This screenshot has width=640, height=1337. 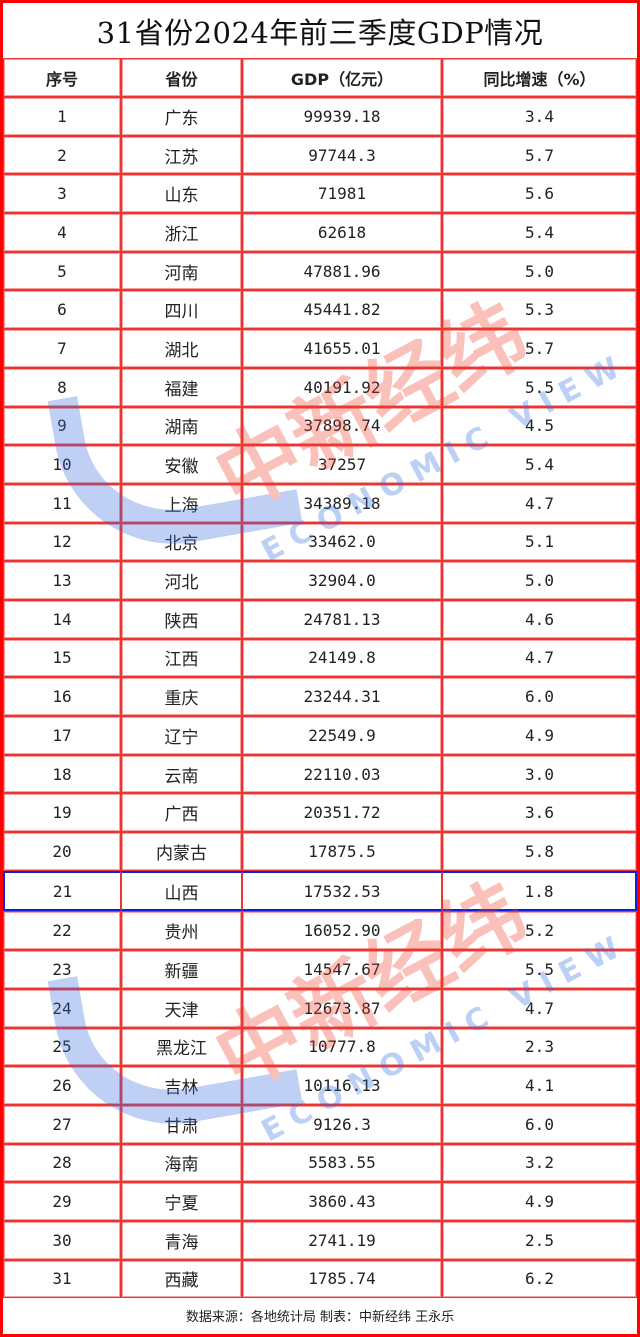 What do you see at coordinates (342, 348) in the screenshot?
I see `cell-gdp: 41655.01` at bounding box center [342, 348].